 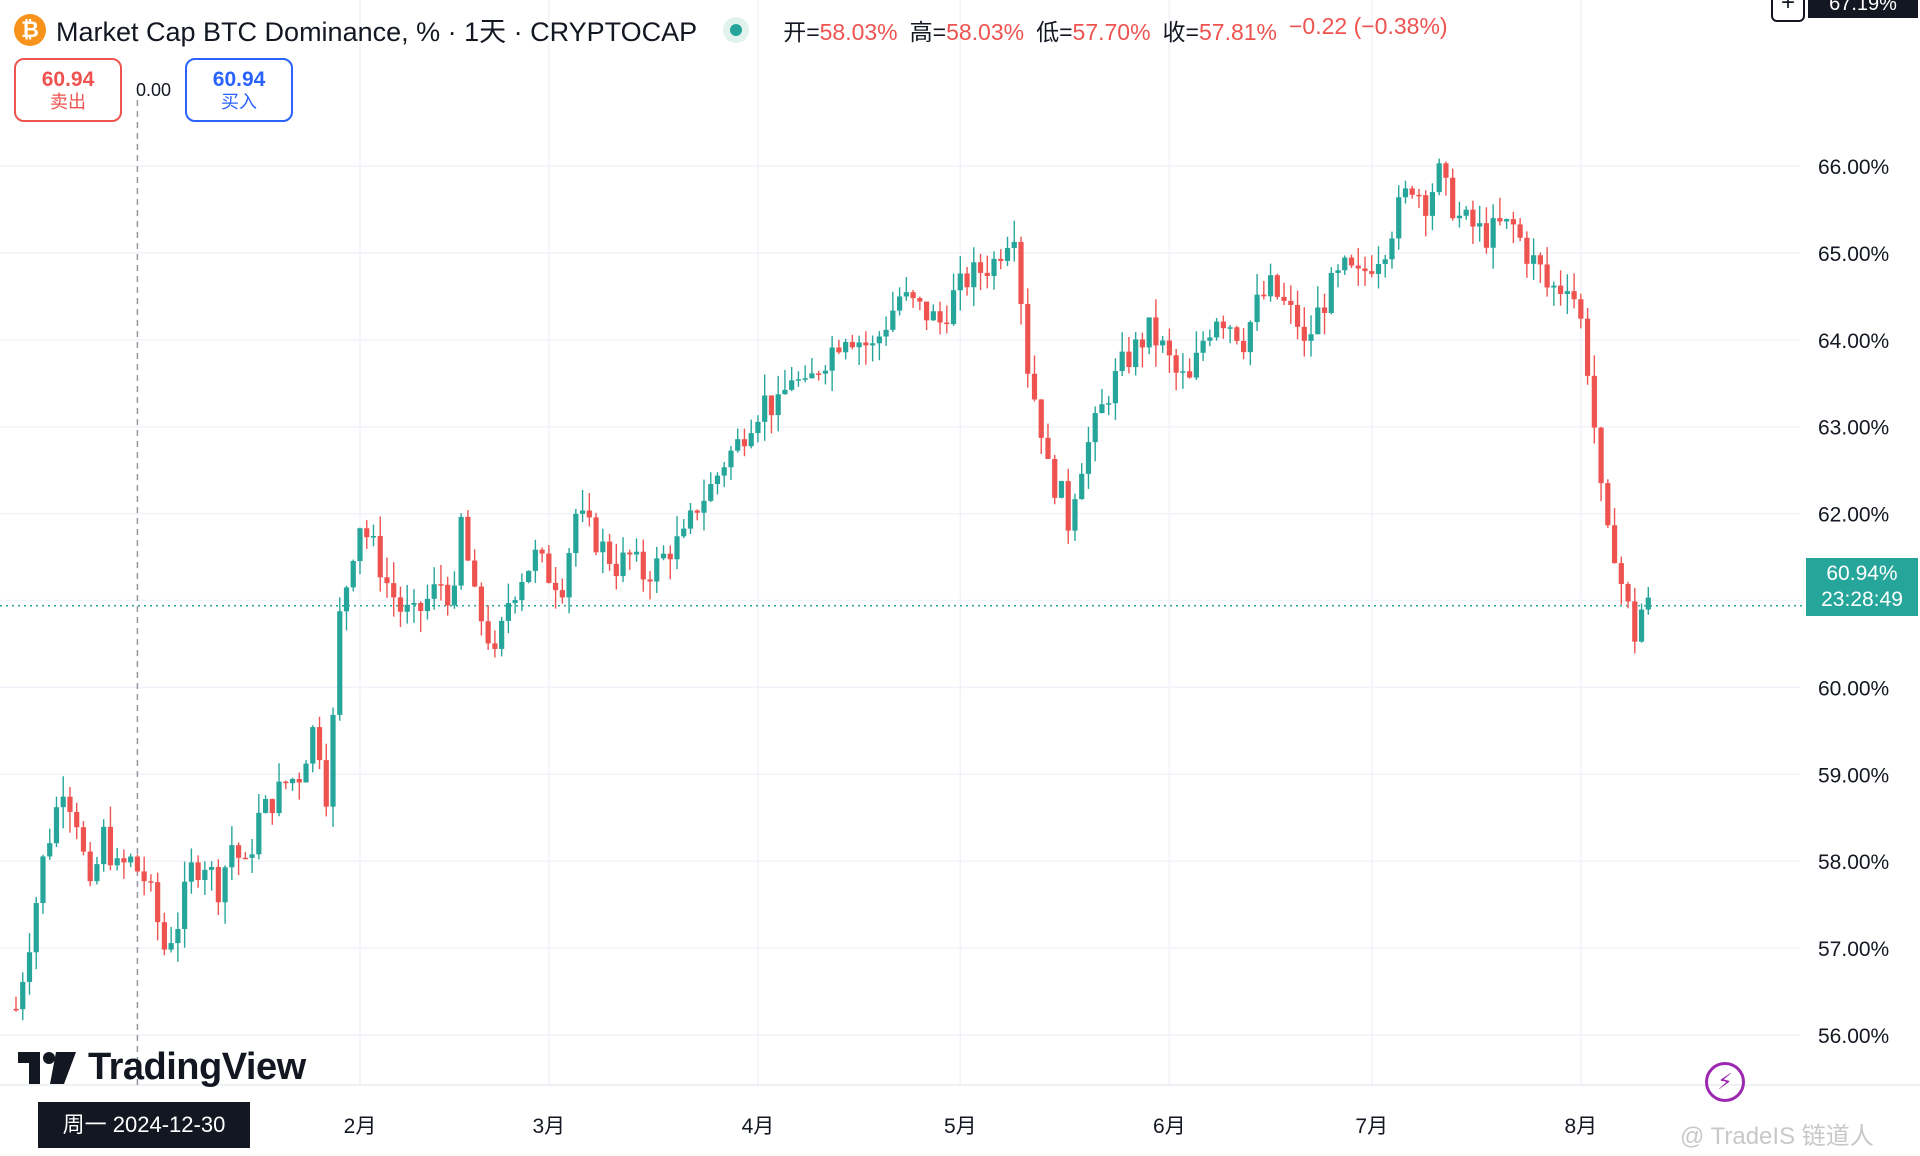 What do you see at coordinates (801, 31) in the screenshot?
I see `open-label: 开=` at bounding box center [801, 31].